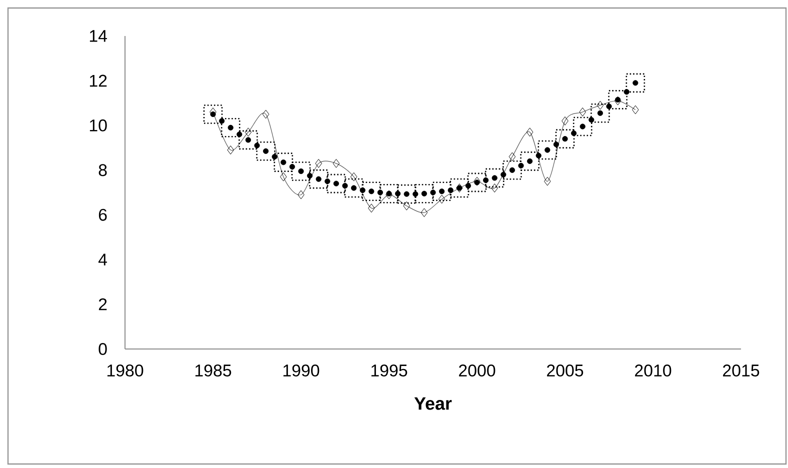  Describe the element at coordinates (98, 36) in the screenshot. I see `y-tick-label: 14` at that location.